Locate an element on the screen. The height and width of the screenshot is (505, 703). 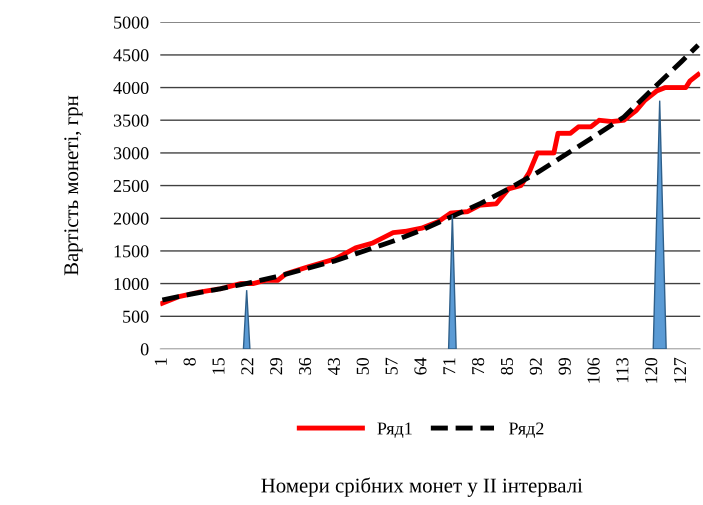
x-tick-label: 15 is located at coordinates (218, 366).